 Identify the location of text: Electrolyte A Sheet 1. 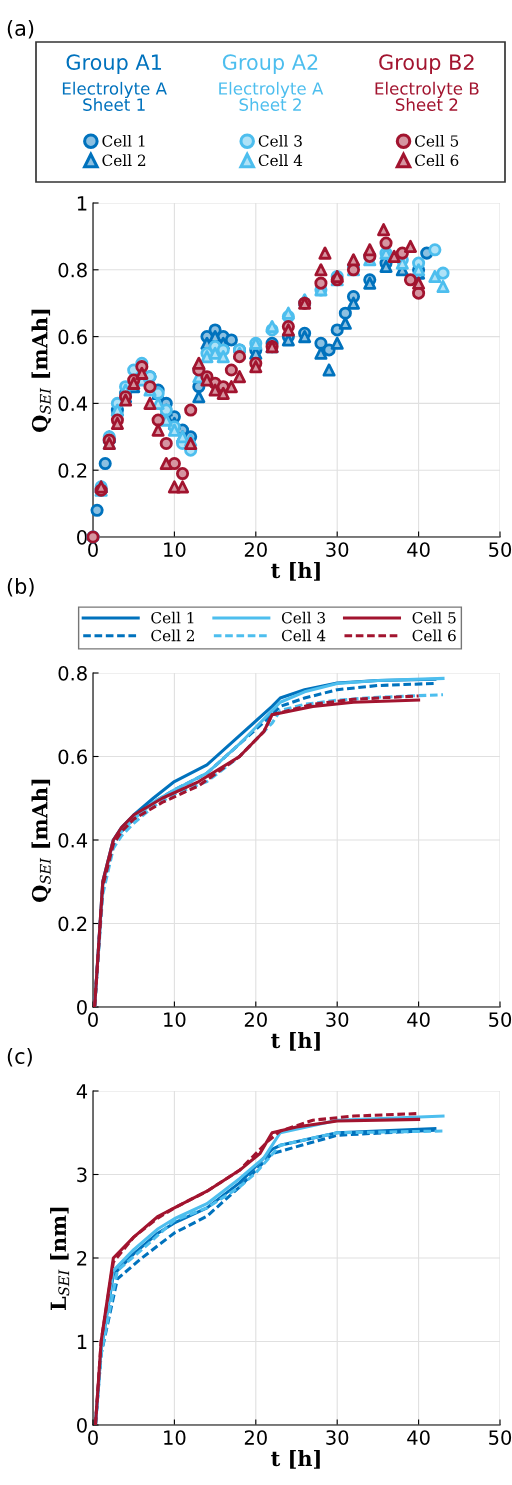
(114, 96).